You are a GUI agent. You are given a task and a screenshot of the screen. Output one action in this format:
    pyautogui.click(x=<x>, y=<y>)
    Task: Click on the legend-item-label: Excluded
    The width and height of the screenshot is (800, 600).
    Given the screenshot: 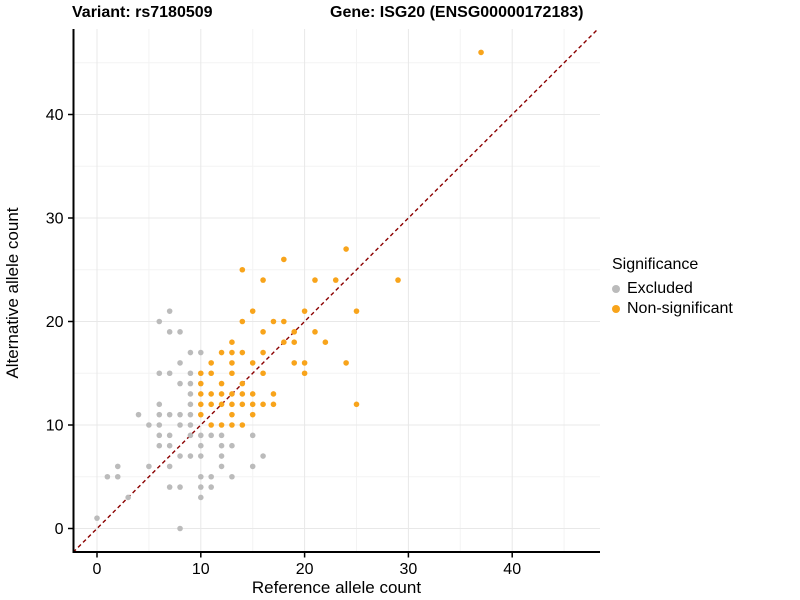 What is the action you would take?
    pyautogui.click(x=660, y=288)
    